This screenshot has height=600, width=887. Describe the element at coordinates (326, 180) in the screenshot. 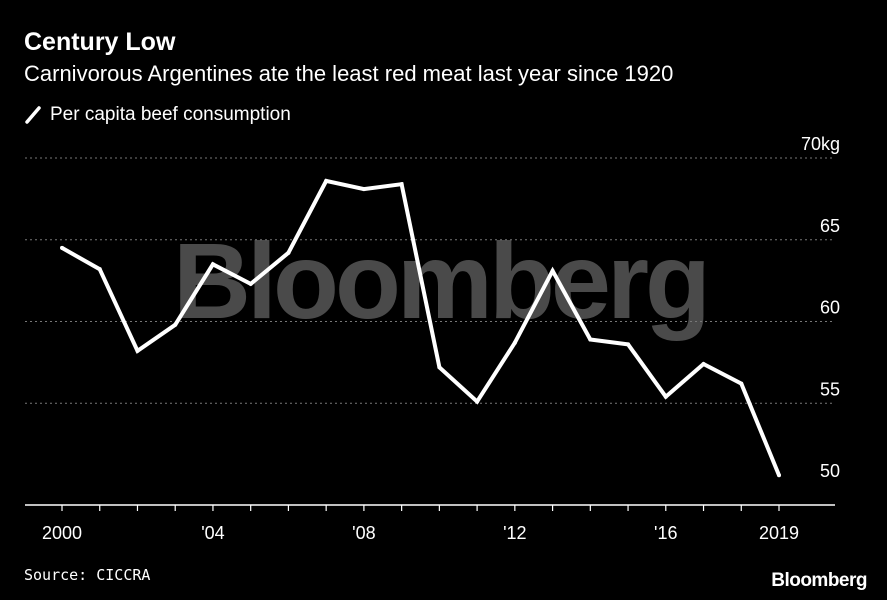

I see `data-point-2007` at that location.